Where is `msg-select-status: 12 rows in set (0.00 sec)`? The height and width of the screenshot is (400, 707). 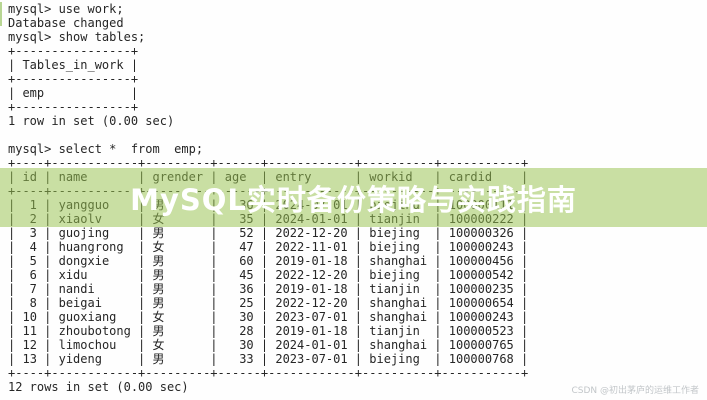 msg-select-status: 12 rows in set (0.00 sec) is located at coordinates (98, 387).